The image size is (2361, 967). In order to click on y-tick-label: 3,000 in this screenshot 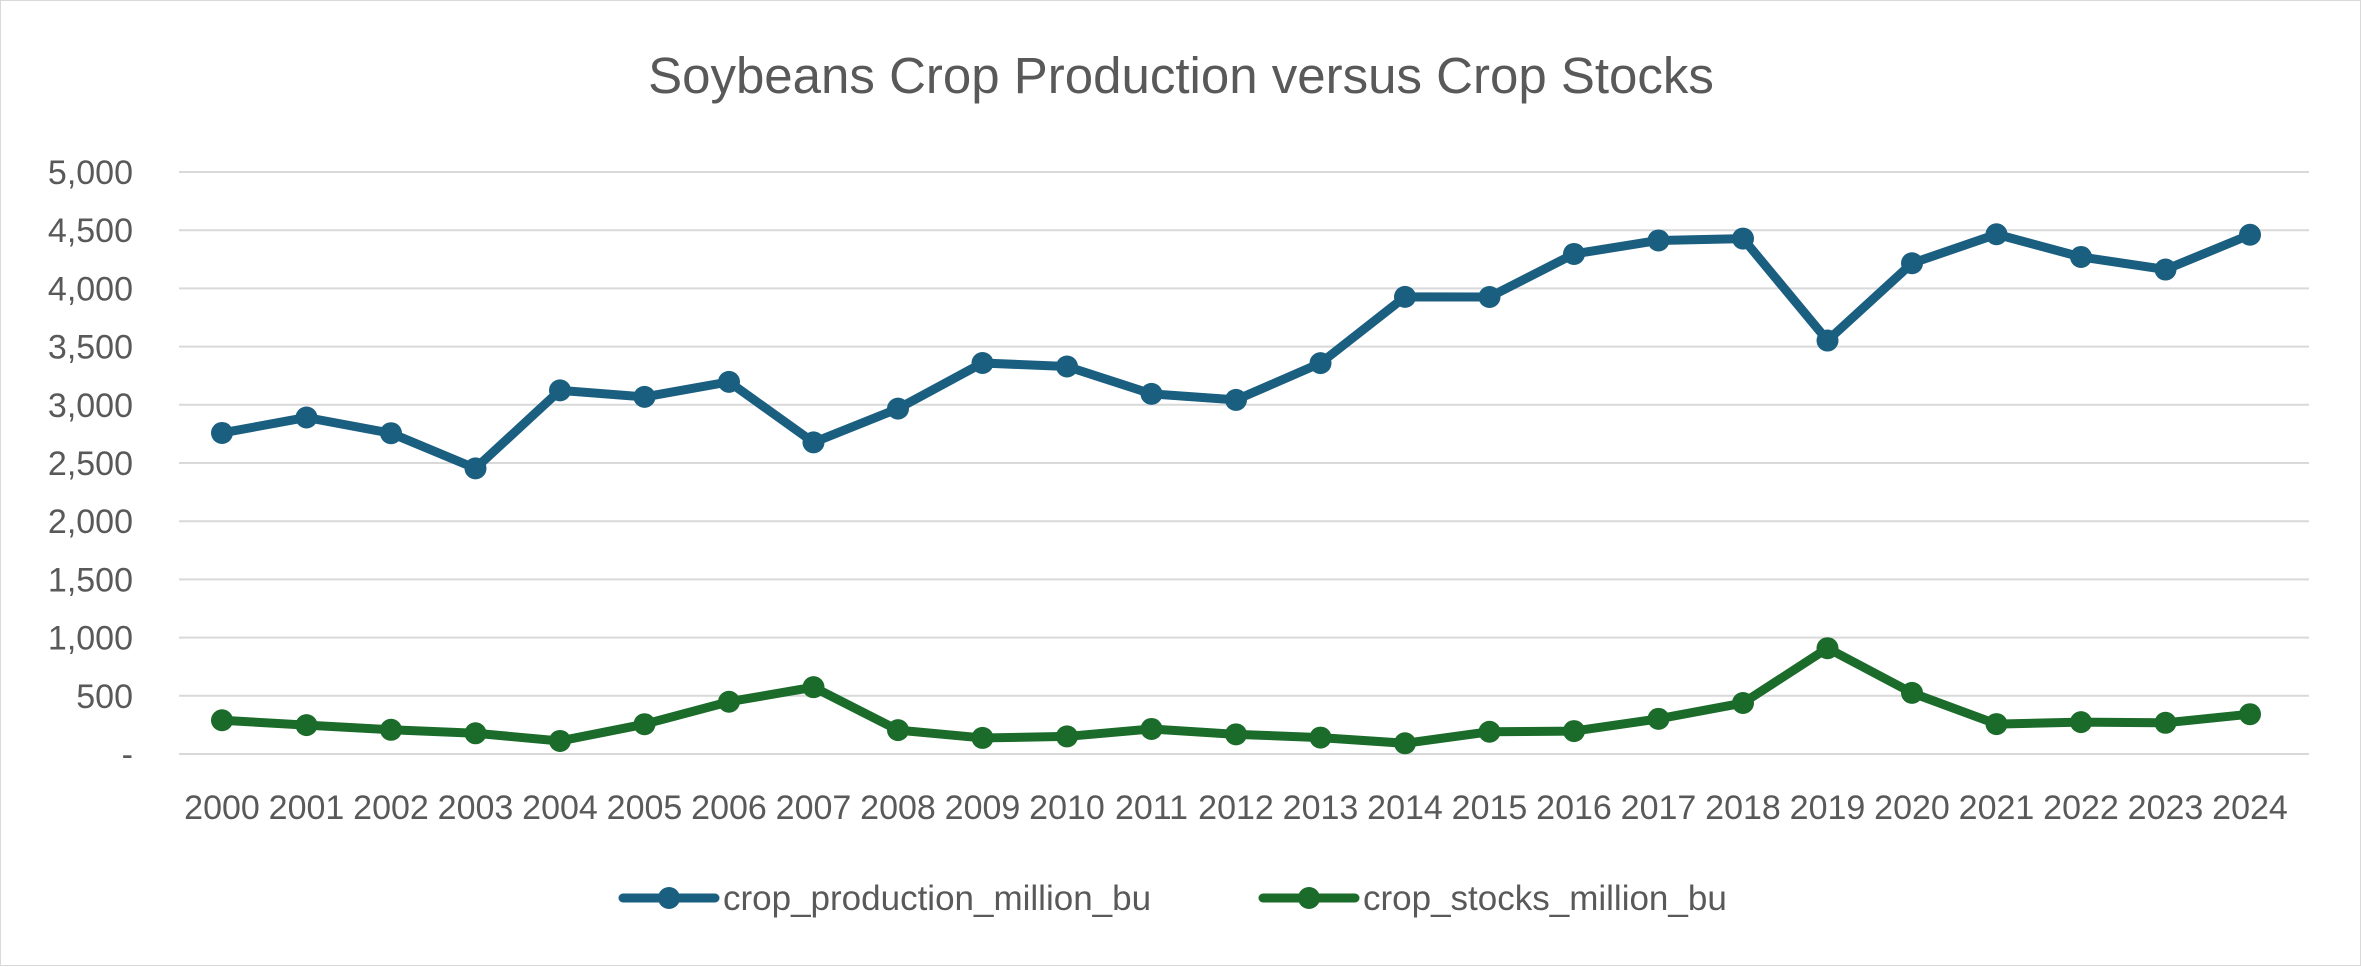, I will do `click(90, 406)`.